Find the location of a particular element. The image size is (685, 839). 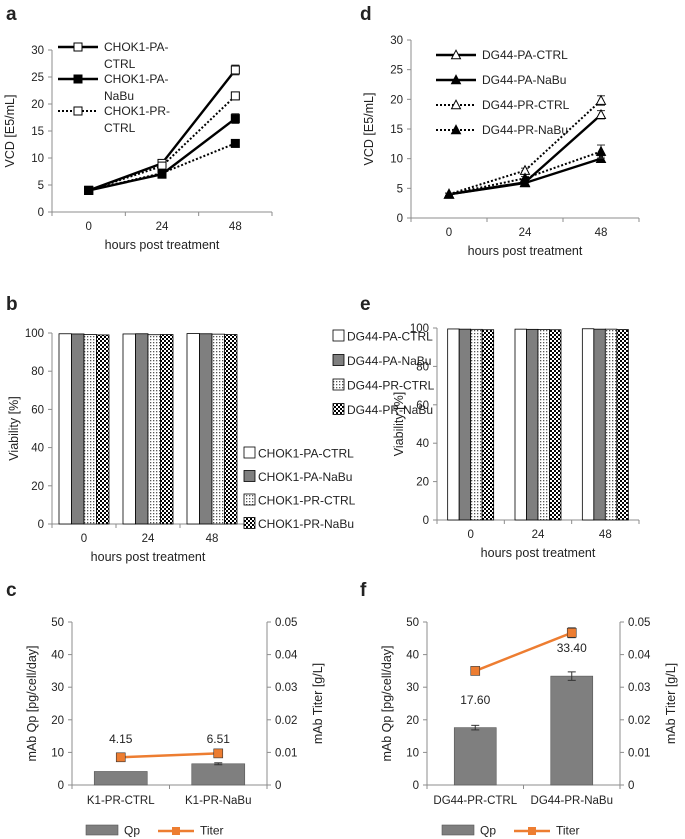

panel-f-y-tick-label: 10 is located at coordinates (412, 753).